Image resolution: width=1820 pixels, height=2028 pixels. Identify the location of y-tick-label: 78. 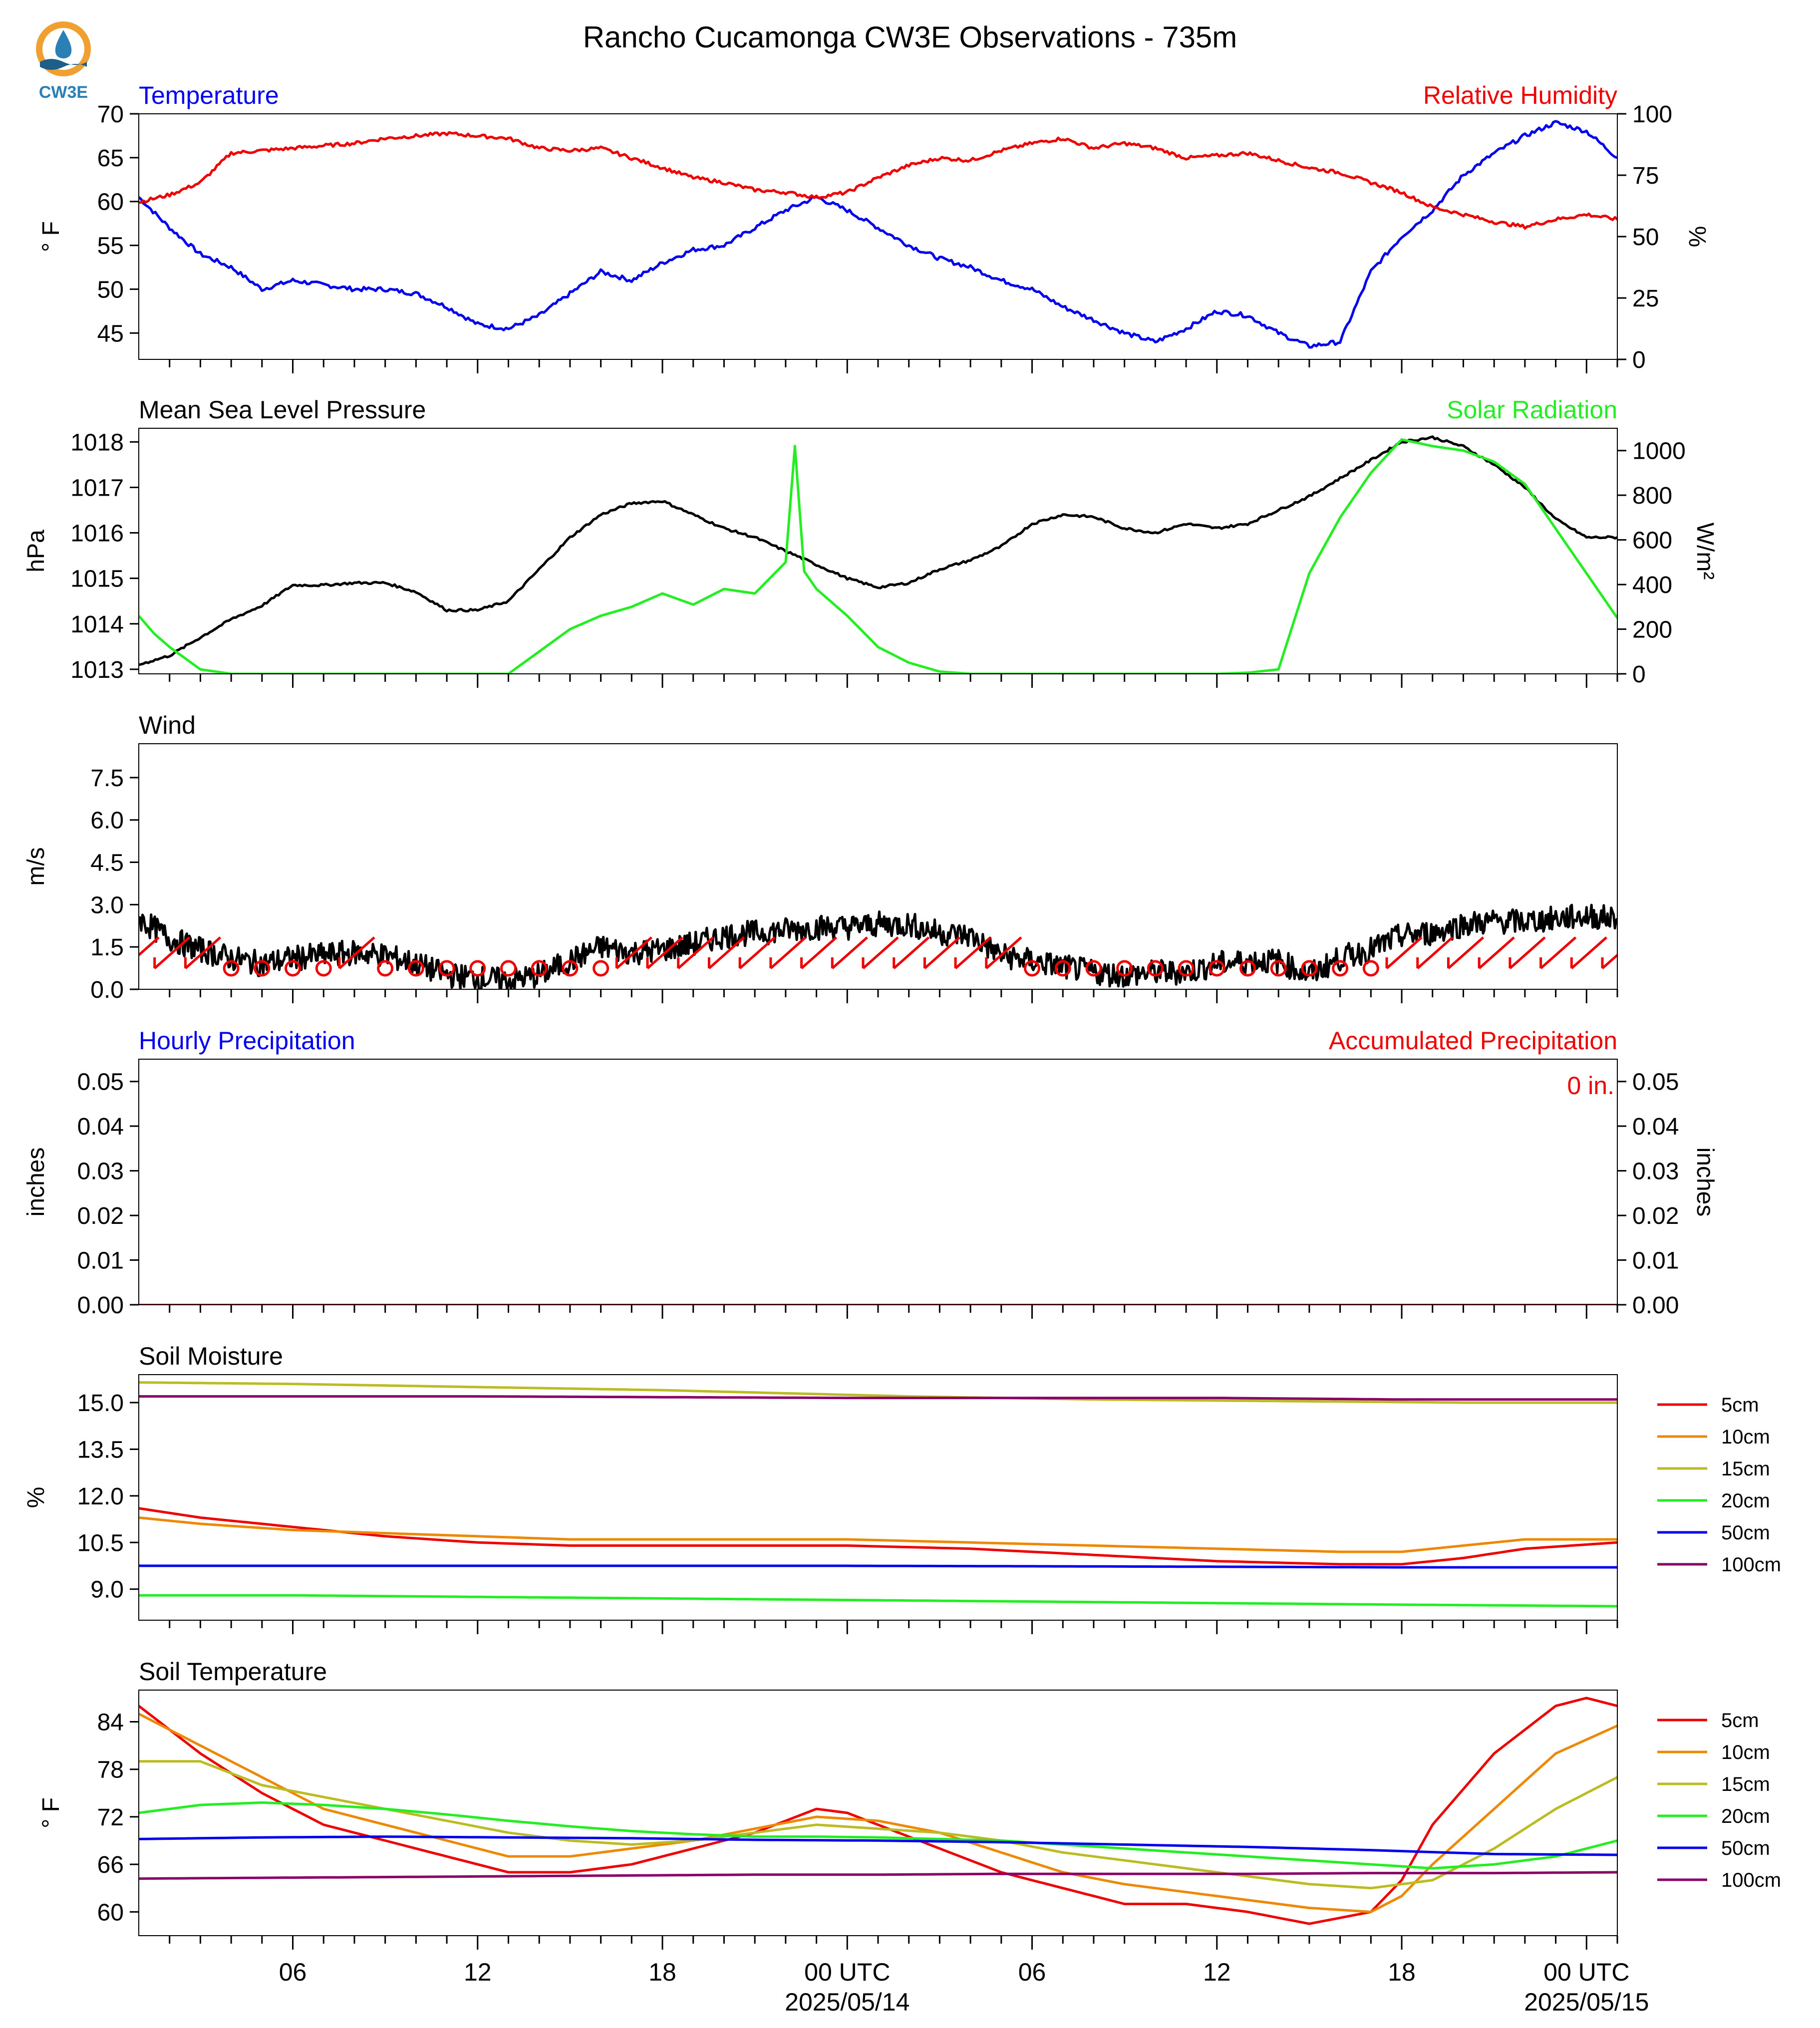
(110, 1770).